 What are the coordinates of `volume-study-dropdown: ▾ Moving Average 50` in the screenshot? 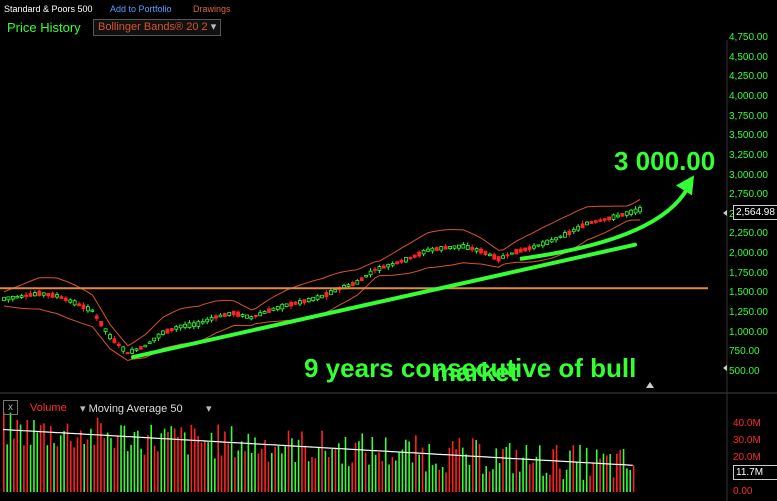 It's located at (131, 408).